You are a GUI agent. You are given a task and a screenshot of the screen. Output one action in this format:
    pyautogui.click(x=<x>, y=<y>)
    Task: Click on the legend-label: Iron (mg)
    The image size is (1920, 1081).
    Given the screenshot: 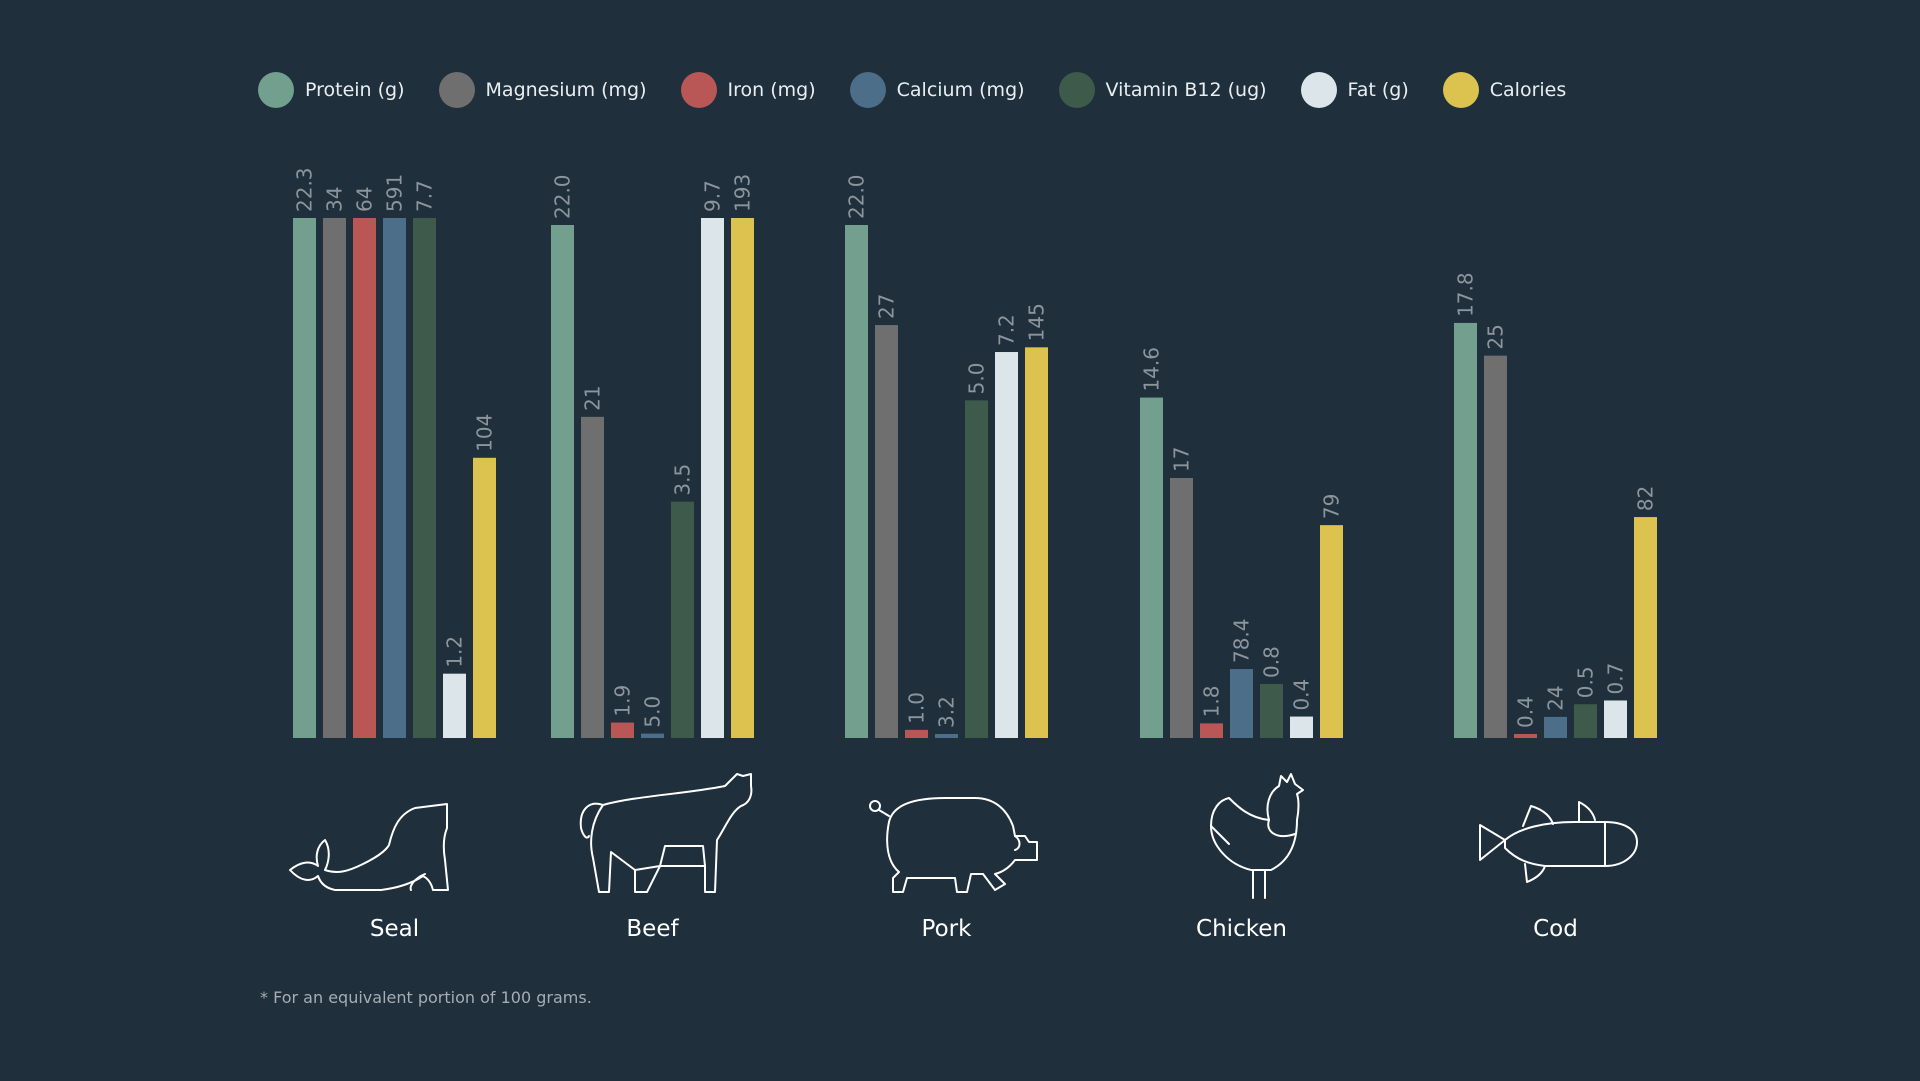 What is the action you would take?
    pyautogui.click(x=771, y=90)
    